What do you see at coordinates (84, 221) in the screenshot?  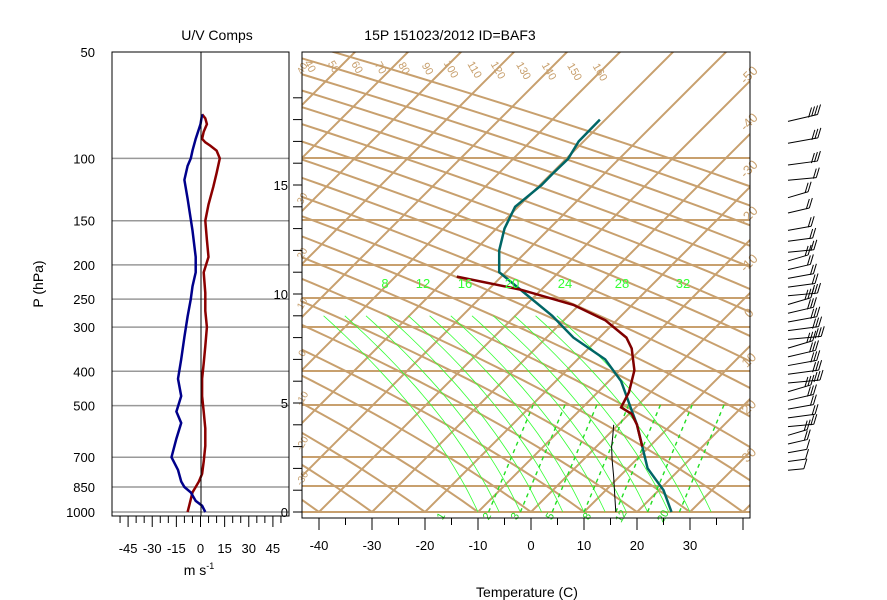 I see `pressure-tick-150: 150` at bounding box center [84, 221].